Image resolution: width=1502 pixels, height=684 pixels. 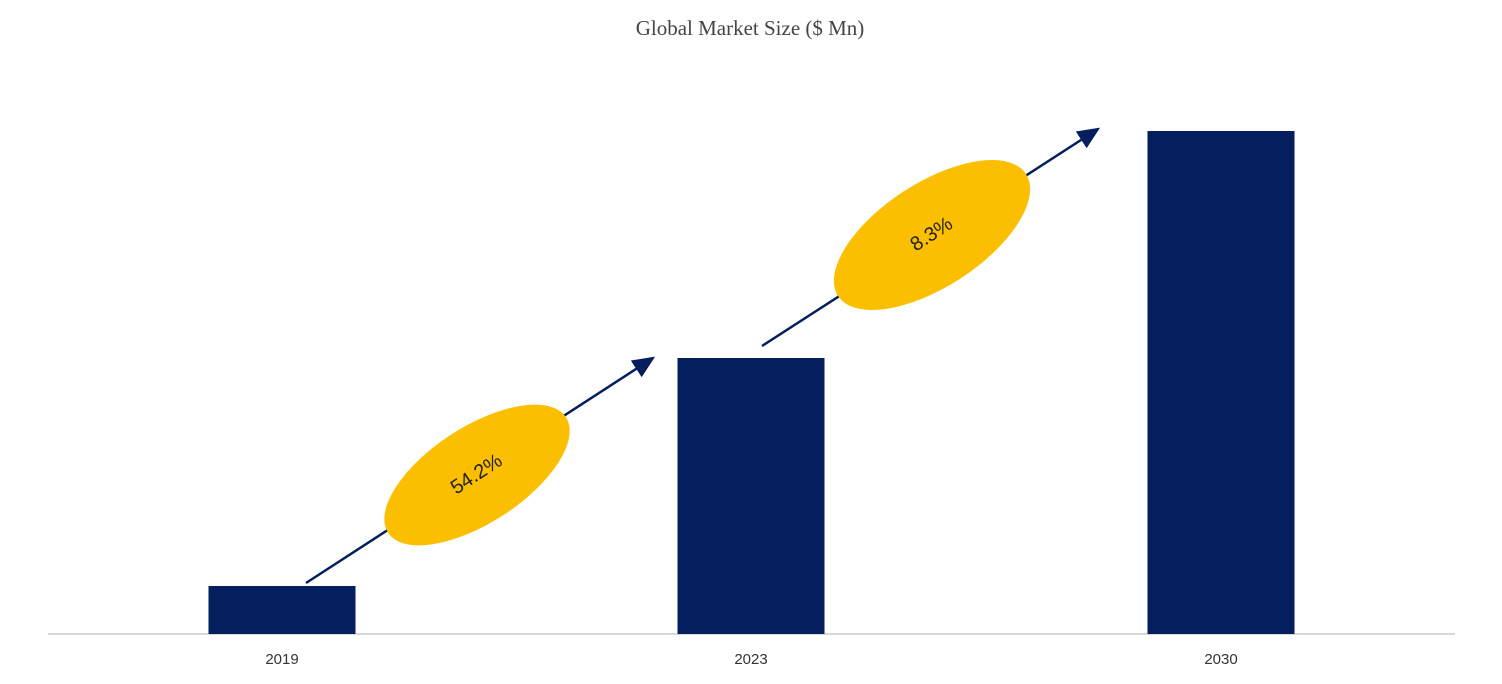 I want to click on growth-badge: 8.3%, so click(x=932, y=235).